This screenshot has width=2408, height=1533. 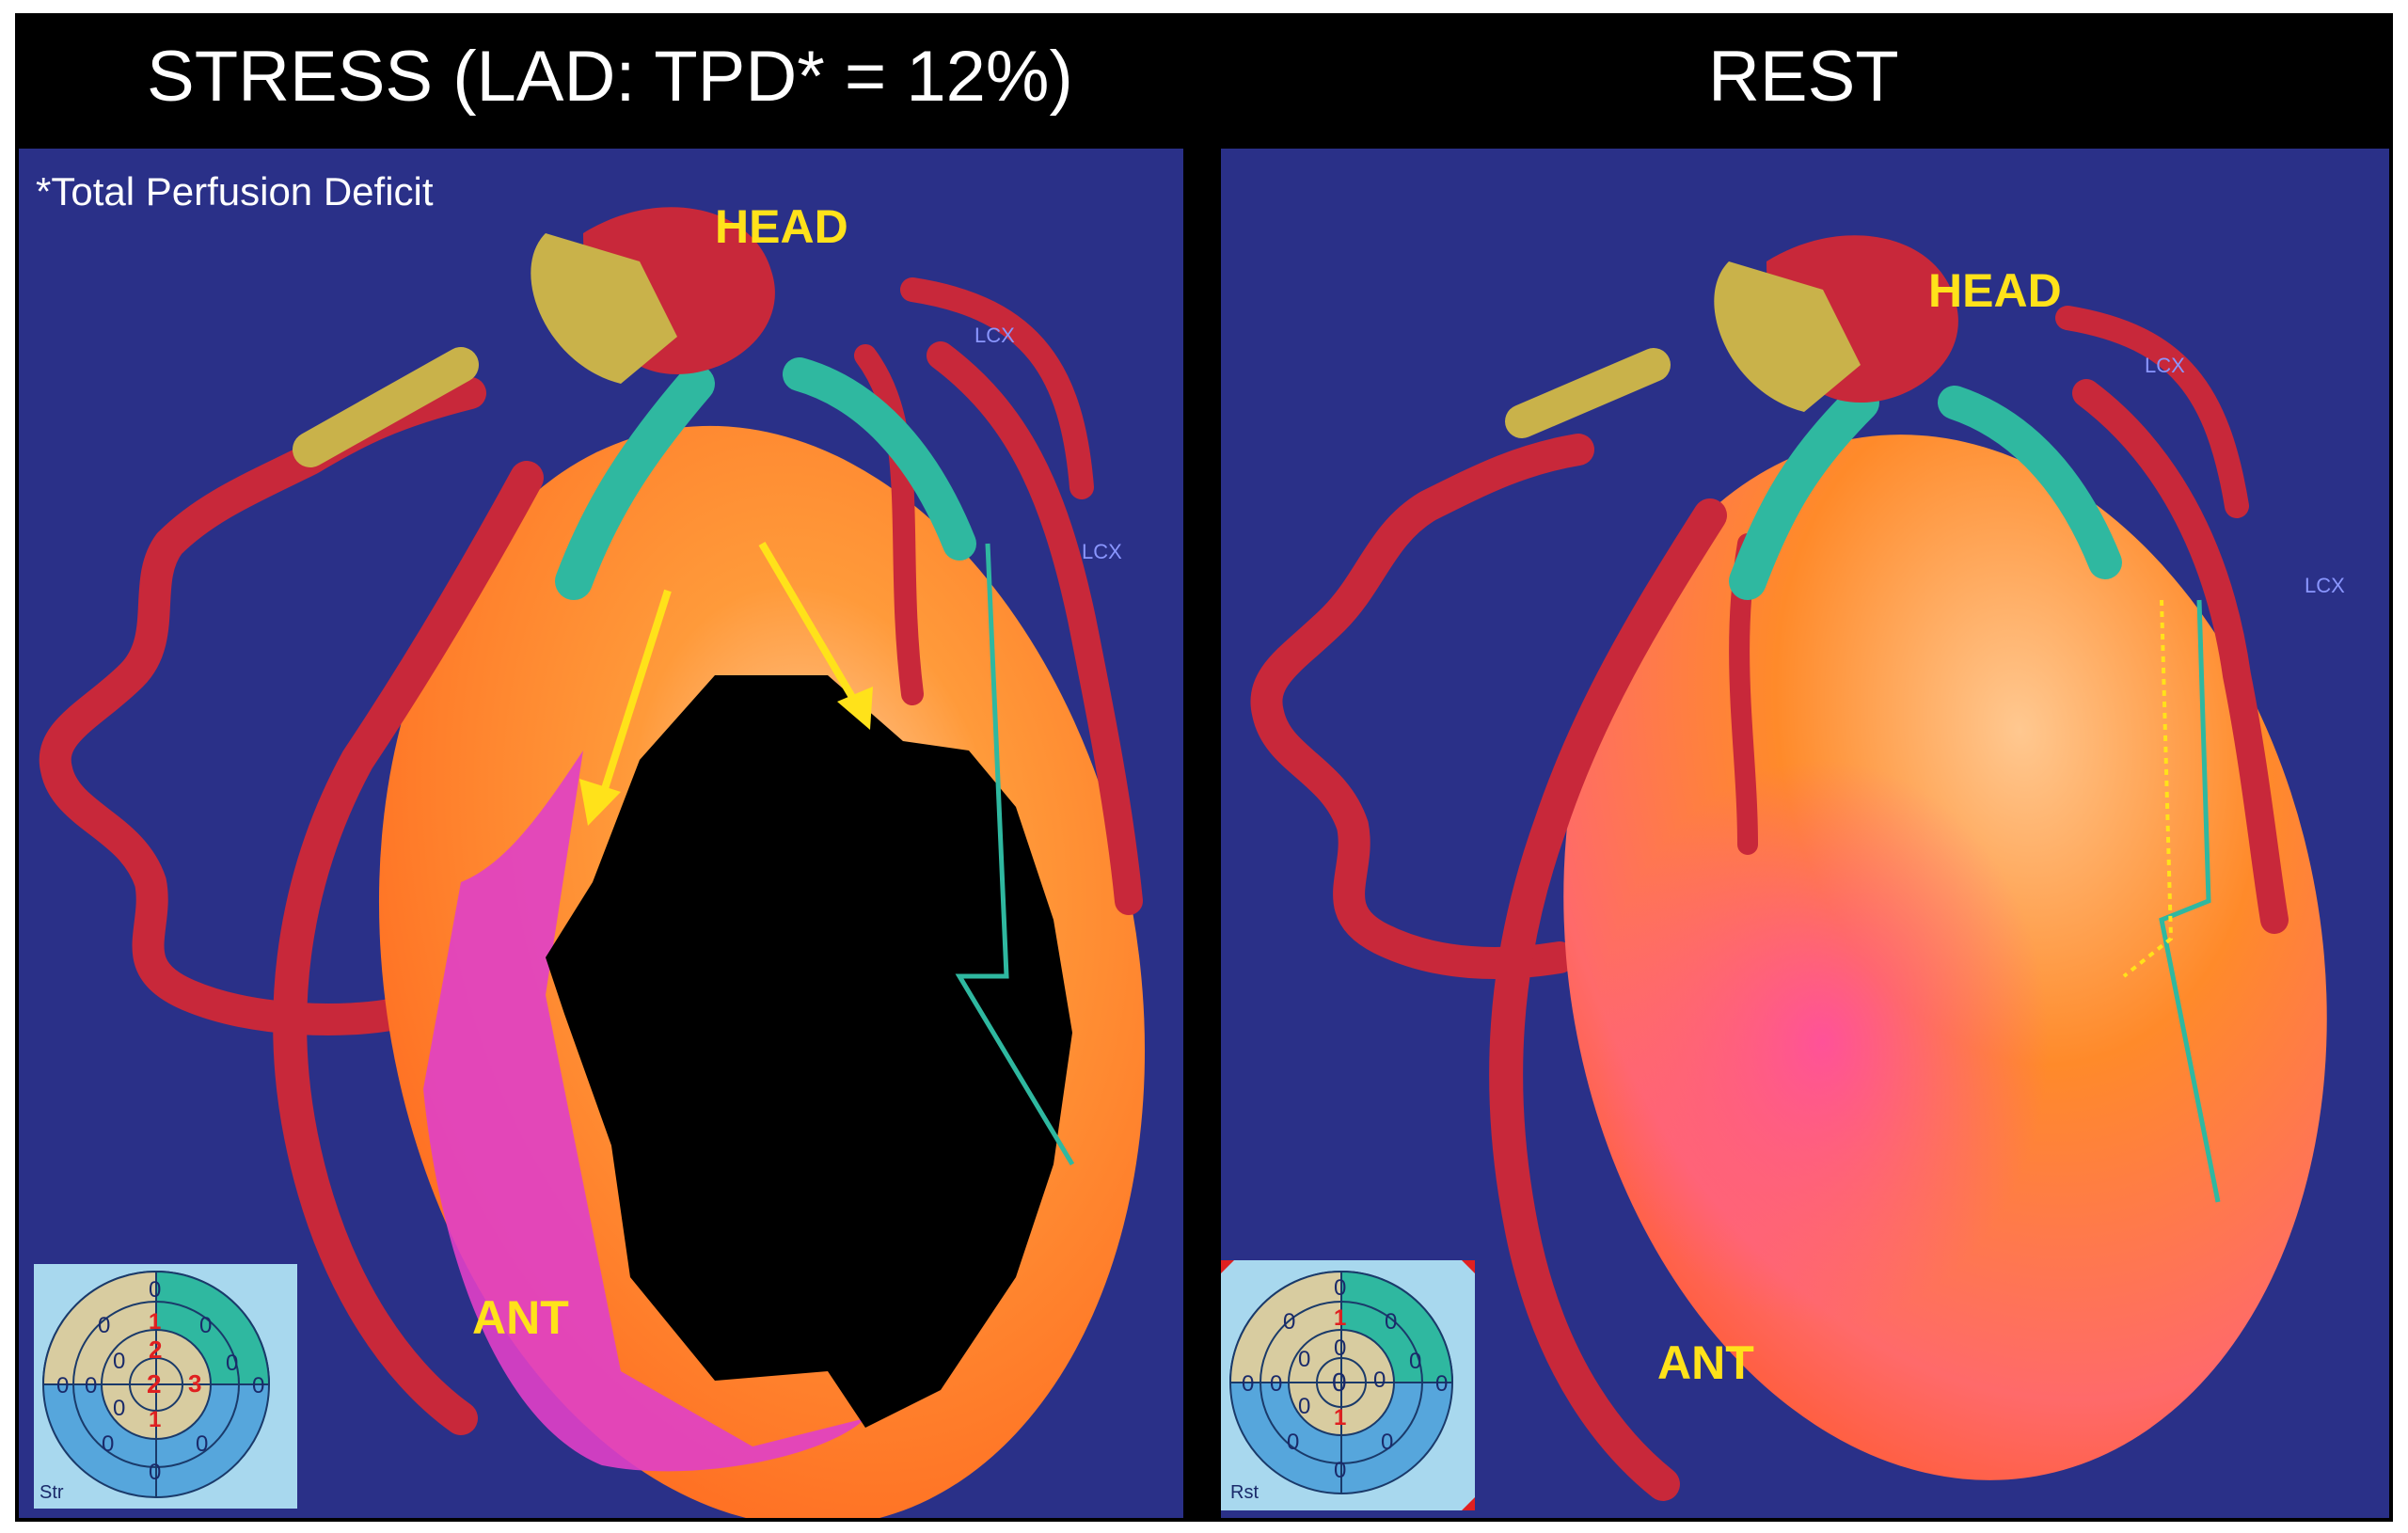 I want to click on rest-score-lower-3: 0, so click(x=1341, y=1470).